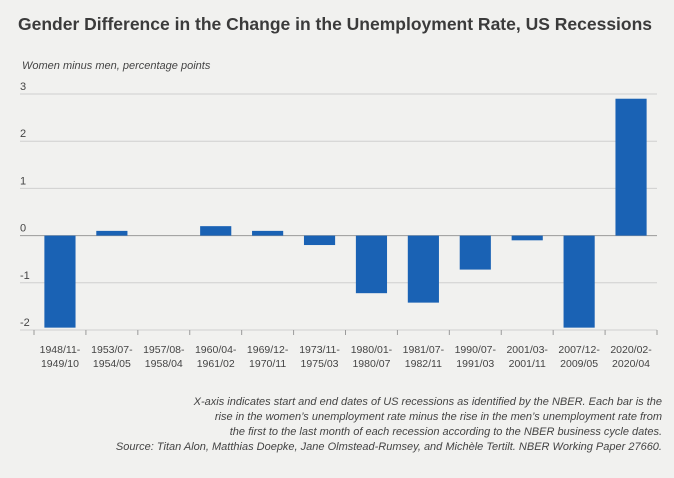  Describe the element at coordinates (631, 364) in the screenshot. I see `x-tick-label: 2020/04` at that location.